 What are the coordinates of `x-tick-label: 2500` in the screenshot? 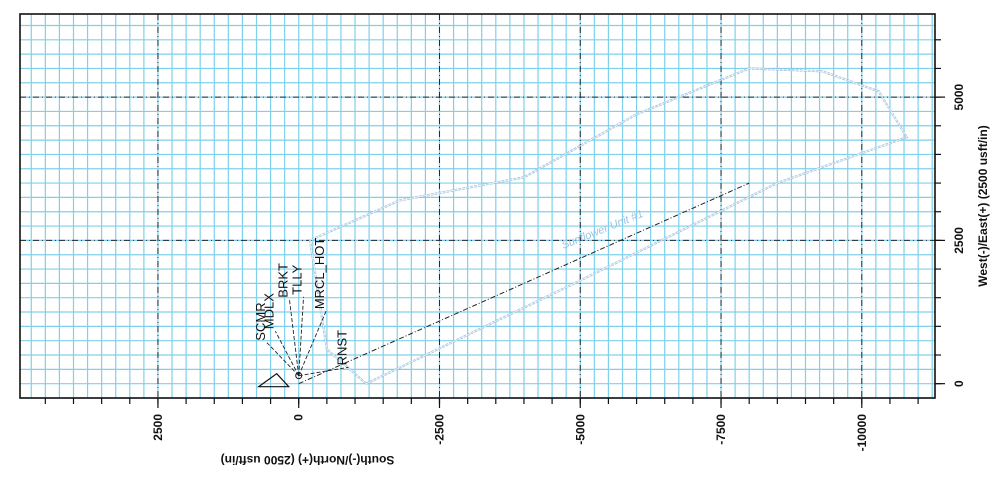 It's located at (158, 427).